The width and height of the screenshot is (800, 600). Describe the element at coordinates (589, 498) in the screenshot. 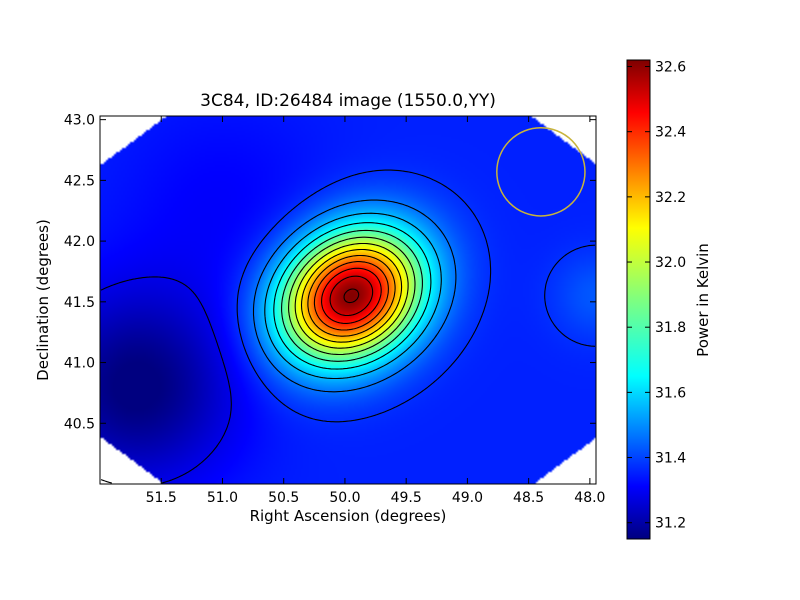

I see `x-tick-label: 48.0` at that location.